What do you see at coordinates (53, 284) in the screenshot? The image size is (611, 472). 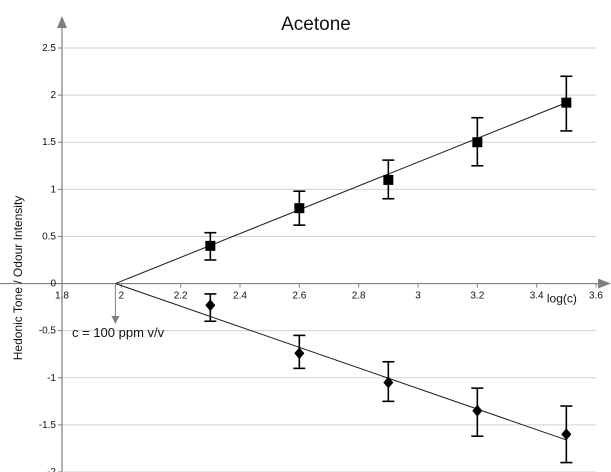 I see `y-tick-label-4: 0` at bounding box center [53, 284].